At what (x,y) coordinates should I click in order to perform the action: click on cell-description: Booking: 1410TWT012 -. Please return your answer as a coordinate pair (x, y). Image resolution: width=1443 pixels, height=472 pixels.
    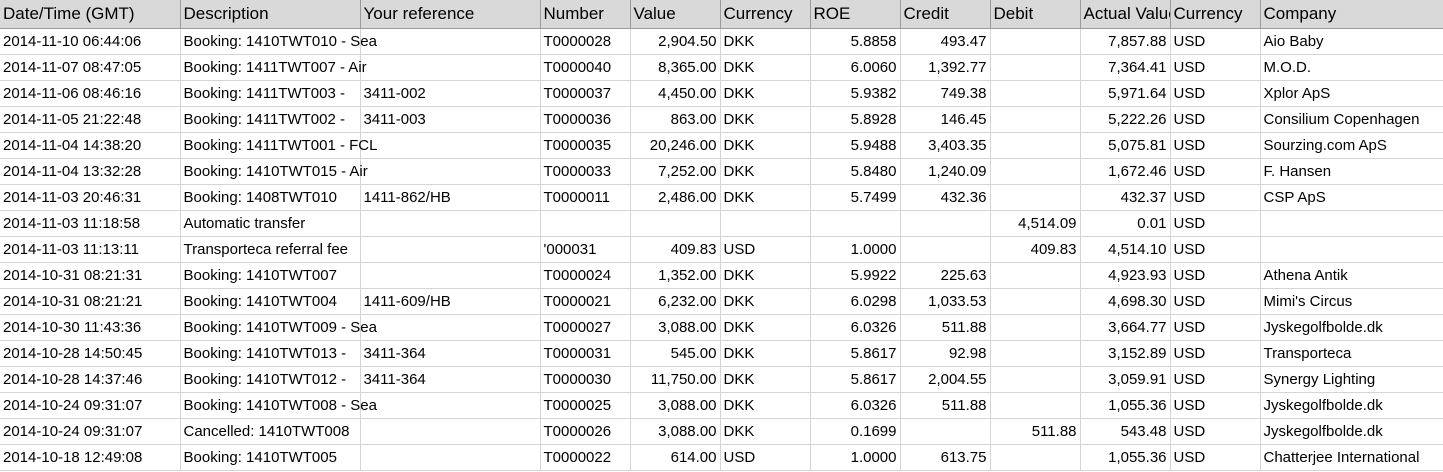
    Looking at the image, I should click on (270, 379).